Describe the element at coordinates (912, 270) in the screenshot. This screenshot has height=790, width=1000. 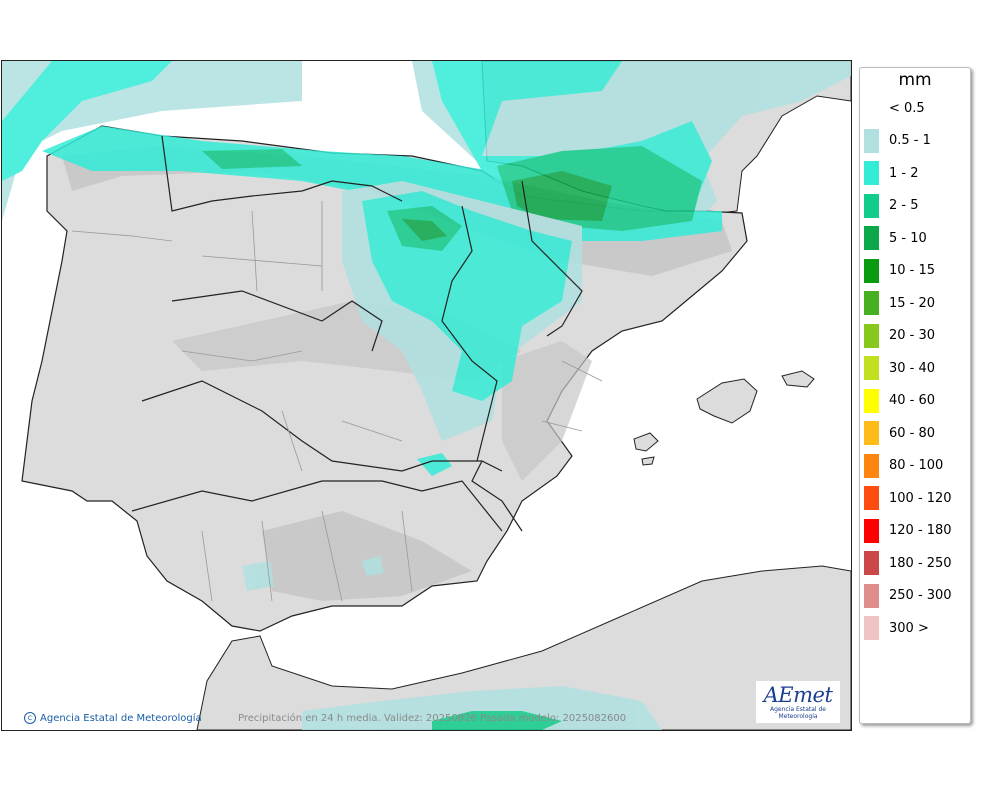
I see `legend-label: 10 - 15` at that location.